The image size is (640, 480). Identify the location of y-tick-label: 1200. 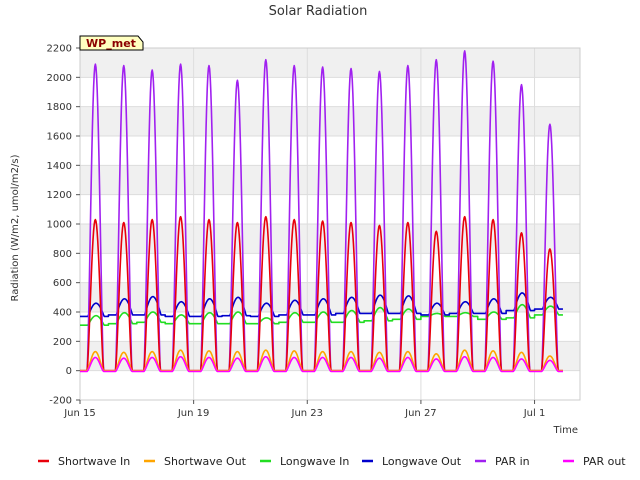
(59, 195).